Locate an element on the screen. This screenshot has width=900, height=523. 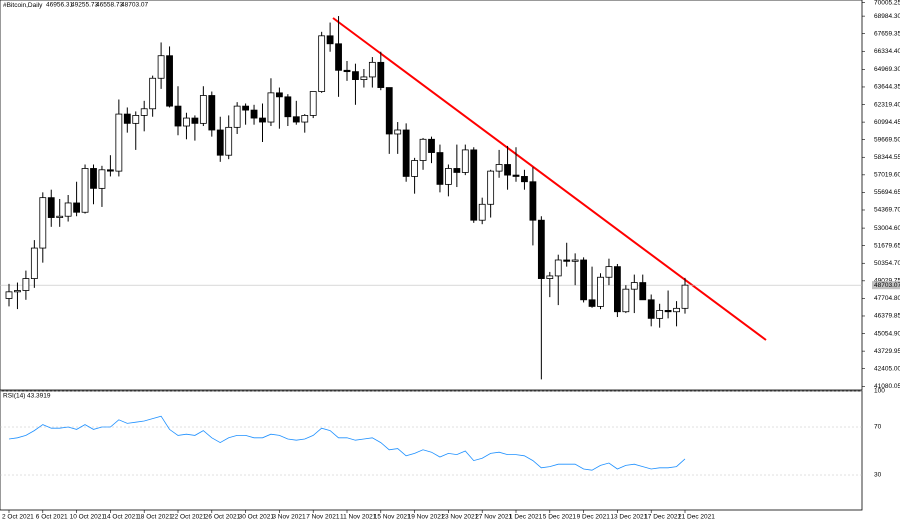
y-tick-label: 50354.70 is located at coordinates (887, 263).